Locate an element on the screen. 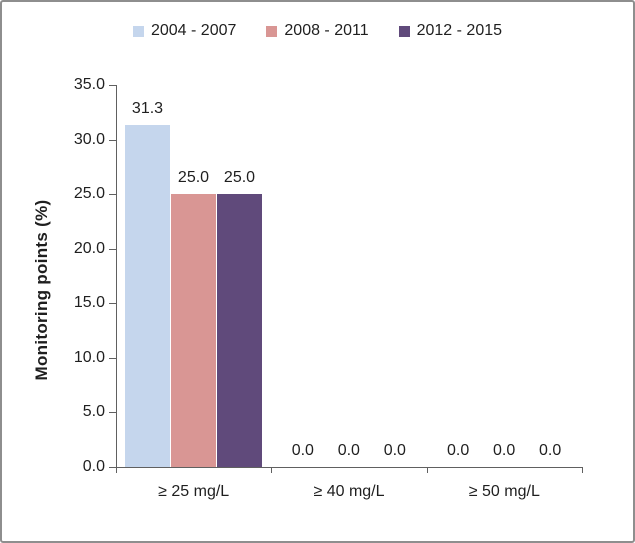 This screenshot has height=543, width=635. x-category-label: ≥ 50 mg/L is located at coordinates (504, 491).